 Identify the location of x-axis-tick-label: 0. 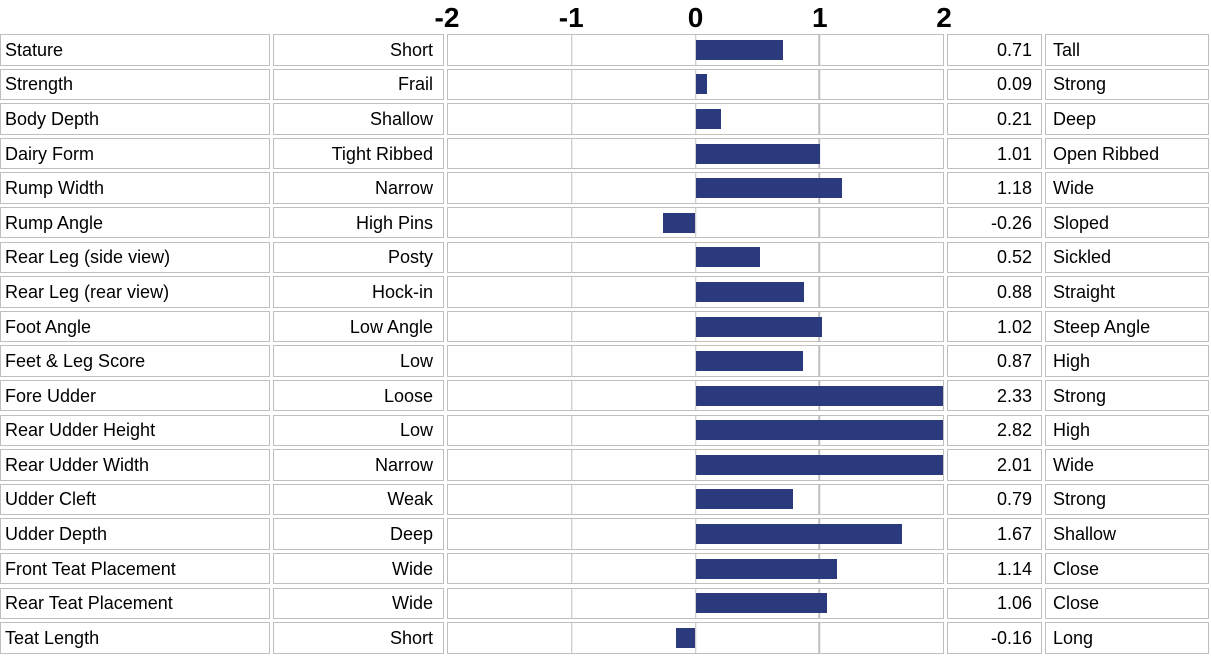
(695, 17).